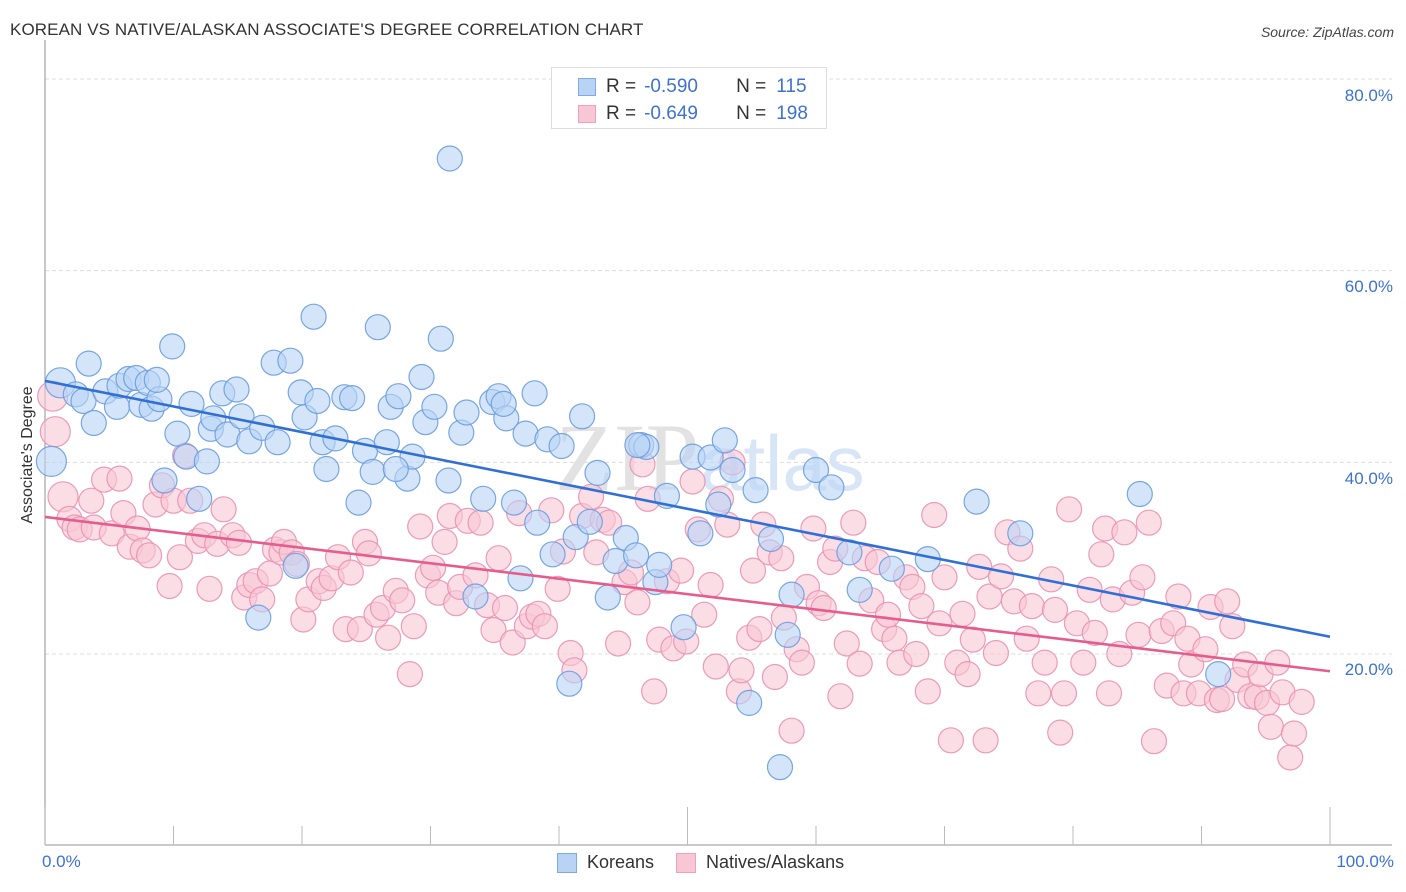 The height and width of the screenshot is (892, 1406). Describe the element at coordinates (775, 862) in the screenshot. I see `legend-label-natives: Natives/Alaskans` at that location.